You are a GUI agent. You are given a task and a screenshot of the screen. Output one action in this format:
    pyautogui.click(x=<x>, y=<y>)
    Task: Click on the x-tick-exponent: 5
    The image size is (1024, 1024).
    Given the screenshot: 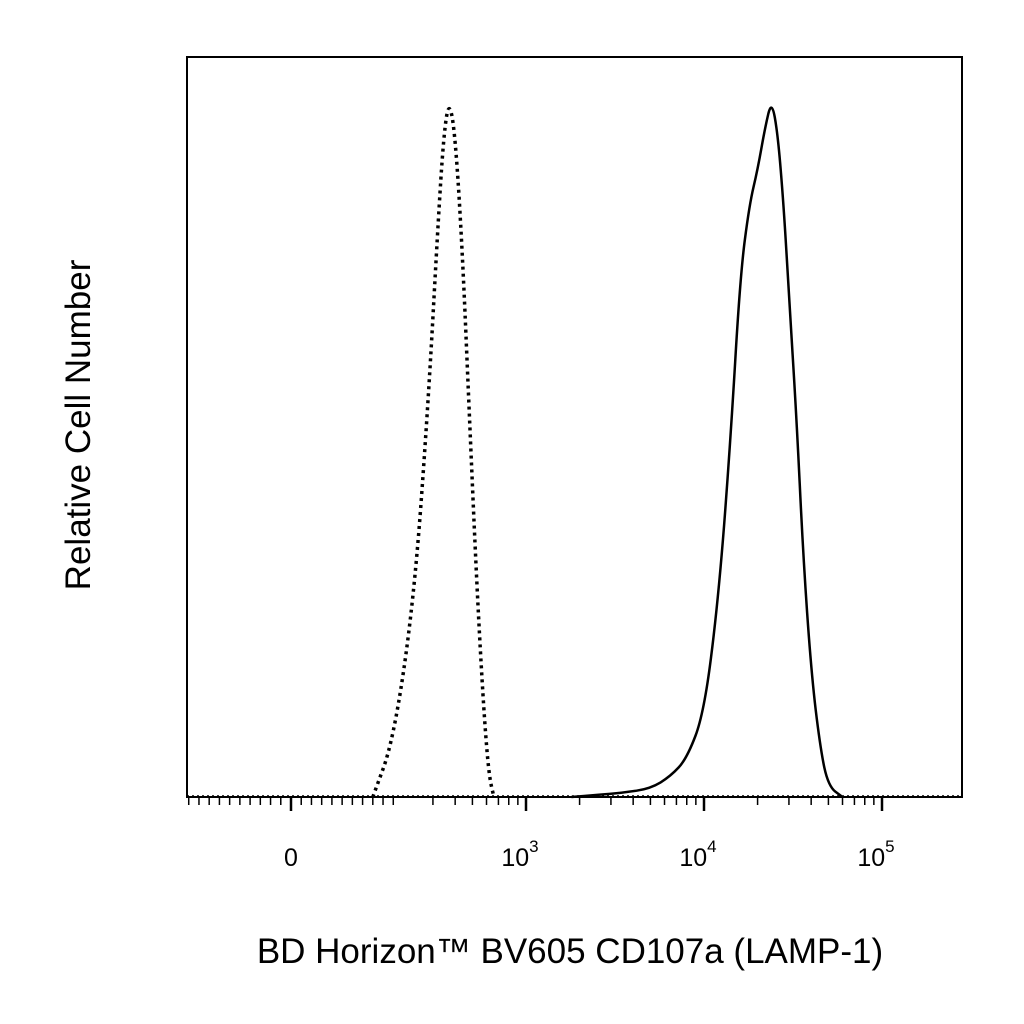 What is the action you would take?
    pyautogui.click(x=889, y=846)
    